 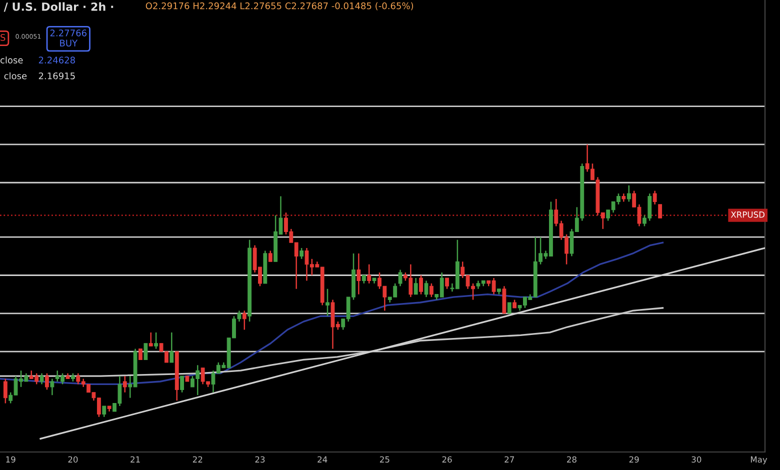 What do you see at coordinates (59, 7) in the screenshot?
I see `chart-title: / U.S. Dollar · 2h ·` at bounding box center [59, 7].